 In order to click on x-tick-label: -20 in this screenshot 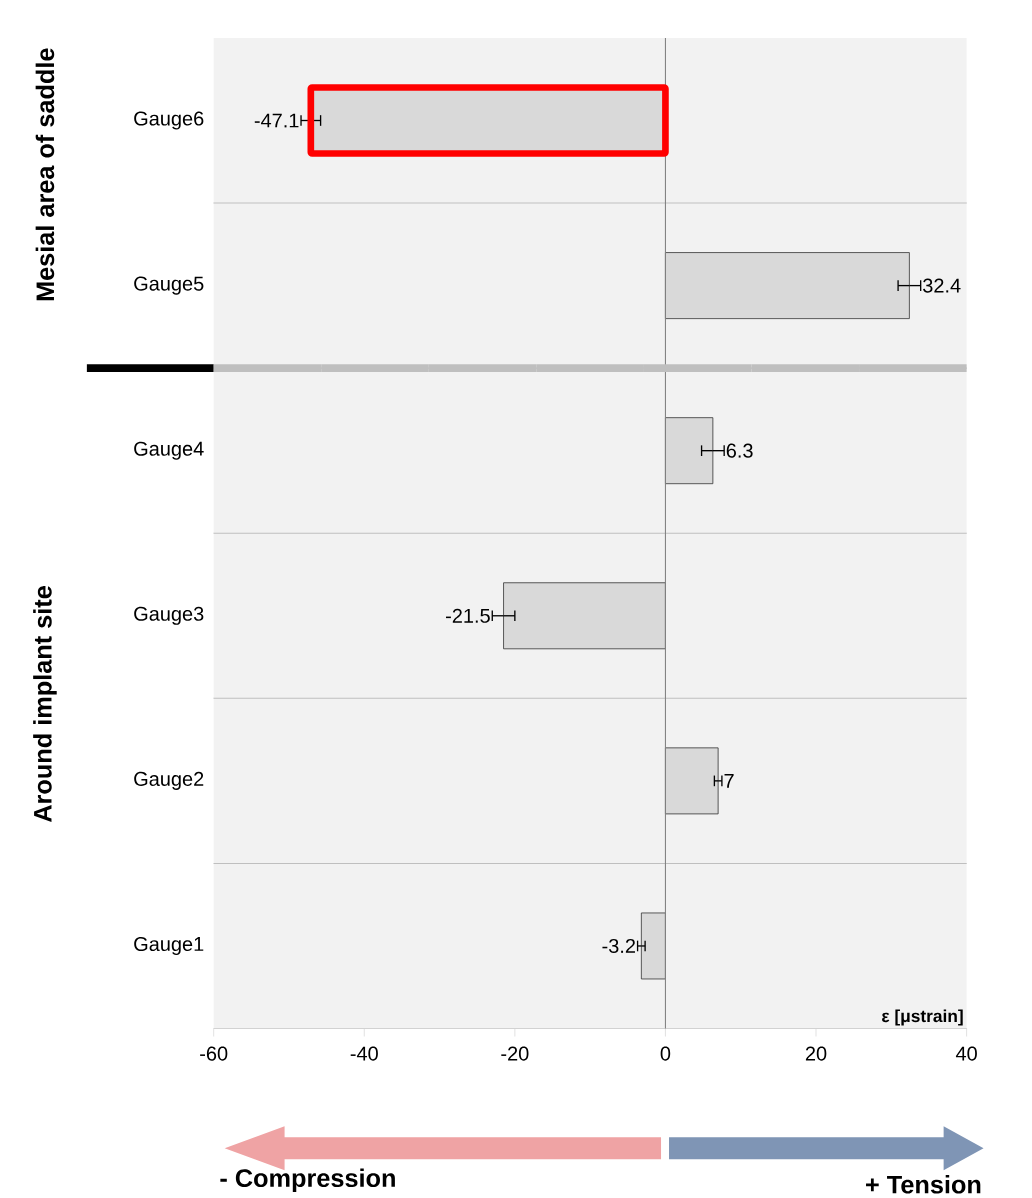, I will do `click(515, 1053)`.